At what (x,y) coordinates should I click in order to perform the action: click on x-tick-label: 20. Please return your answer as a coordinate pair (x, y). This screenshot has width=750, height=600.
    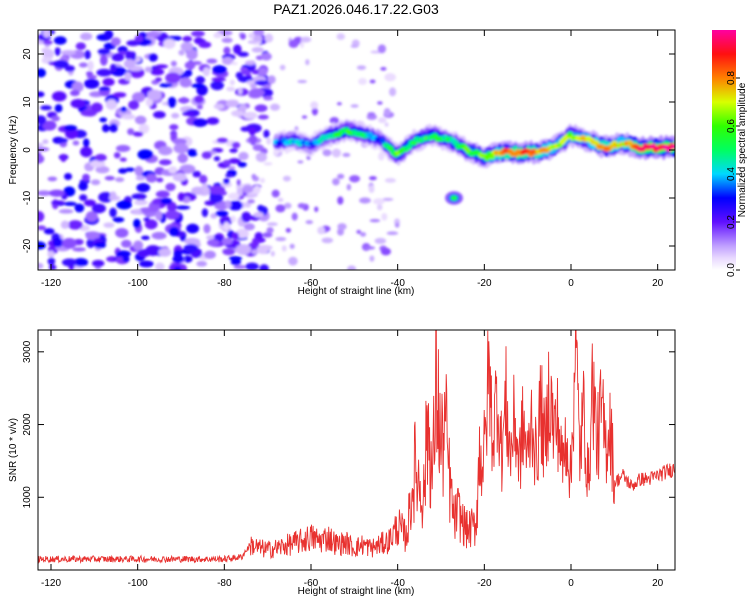
    Looking at the image, I should click on (658, 283).